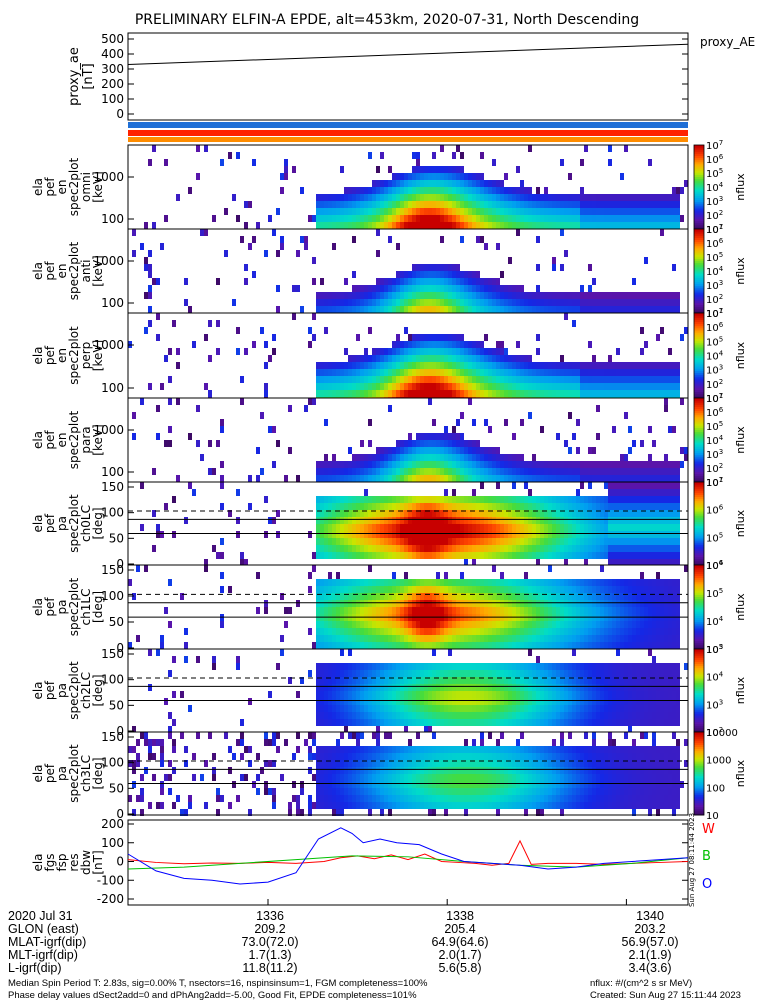  What do you see at coordinates (112, 69) in the screenshot?
I see `proxy-ae-tick-label: 300` at bounding box center [112, 69].